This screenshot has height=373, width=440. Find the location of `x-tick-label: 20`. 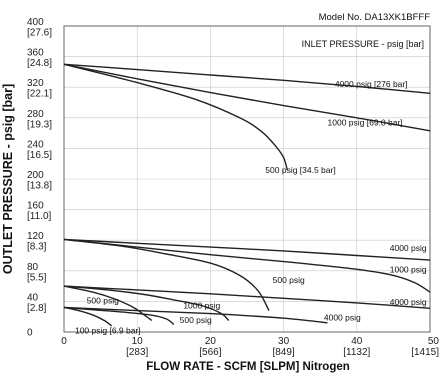

x-tick-label: 20 is located at coordinates (211, 341).